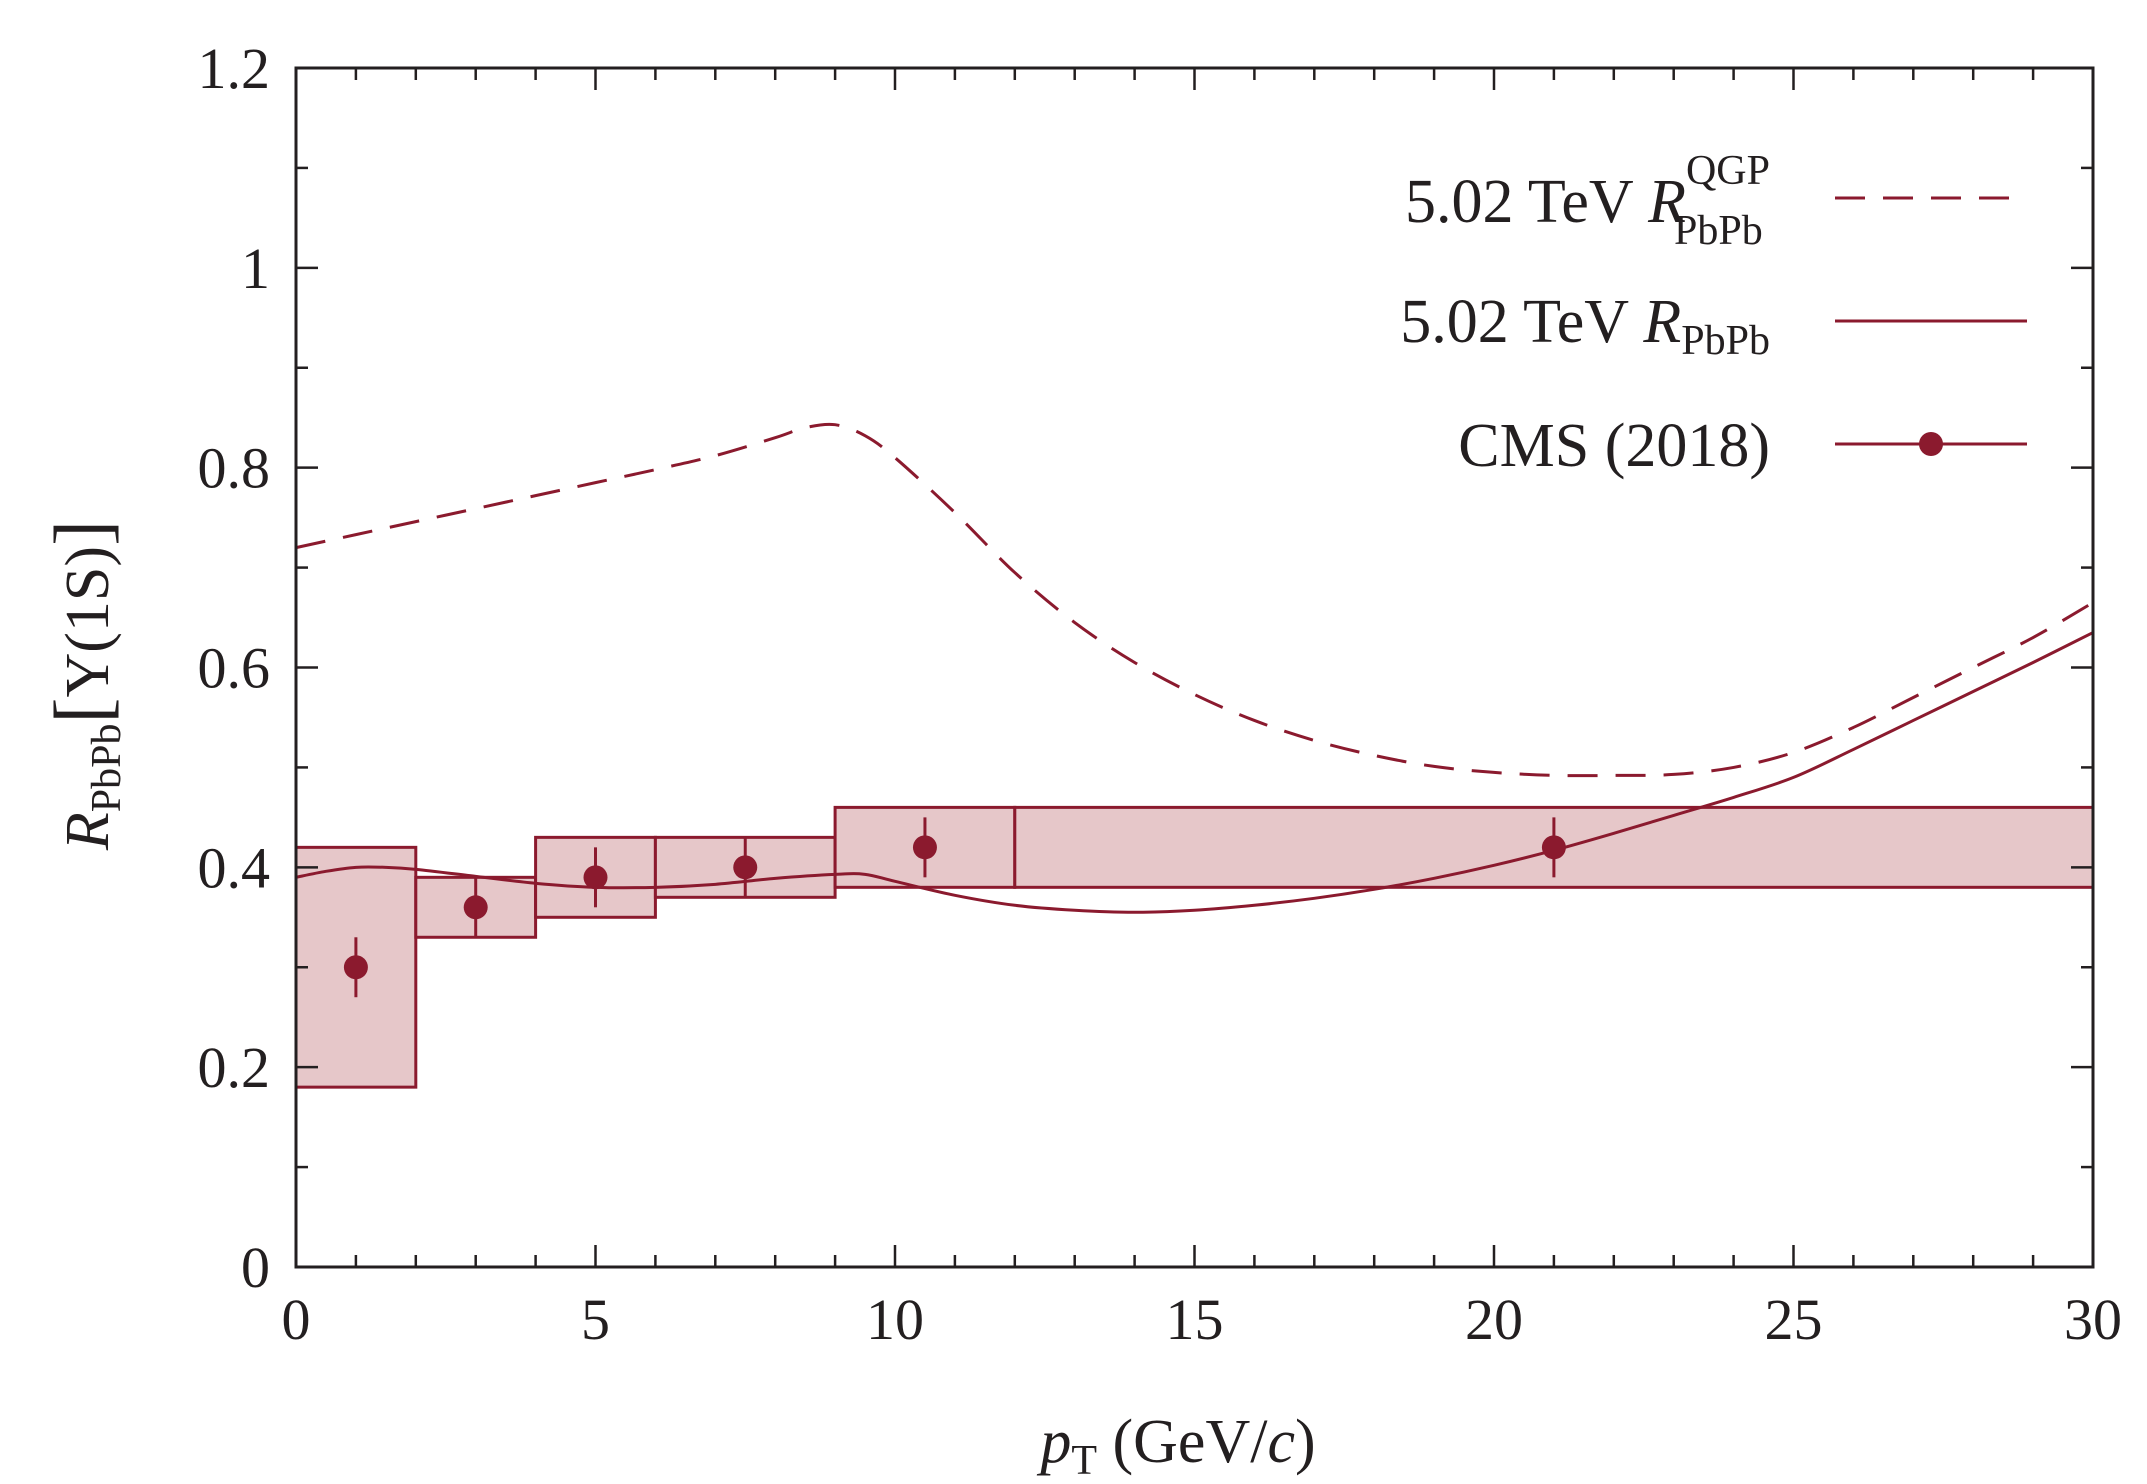  What do you see at coordinates (255, 1267) in the screenshot?
I see `y-tick-label: 0` at bounding box center [255, 1267].